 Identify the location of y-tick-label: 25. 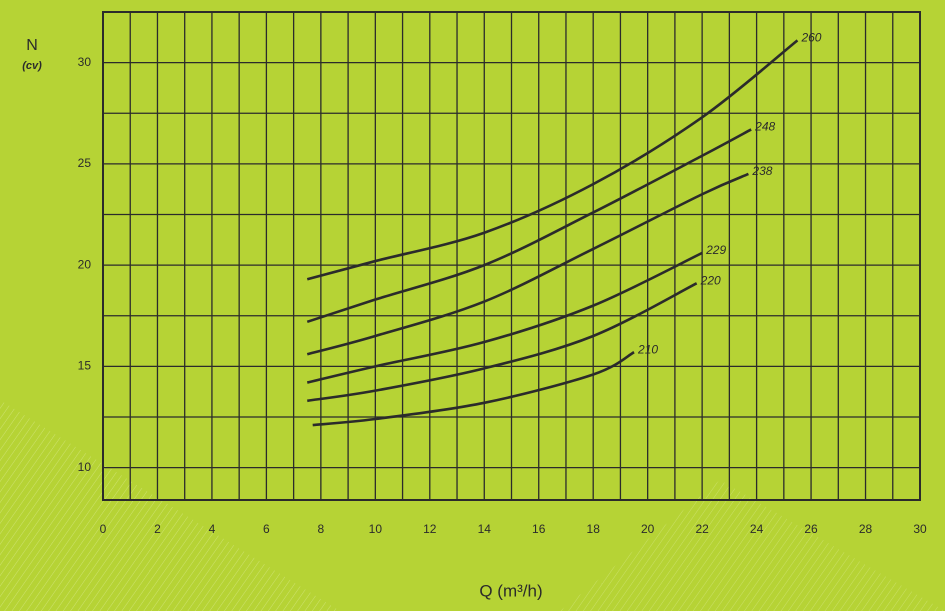
(85, 163).